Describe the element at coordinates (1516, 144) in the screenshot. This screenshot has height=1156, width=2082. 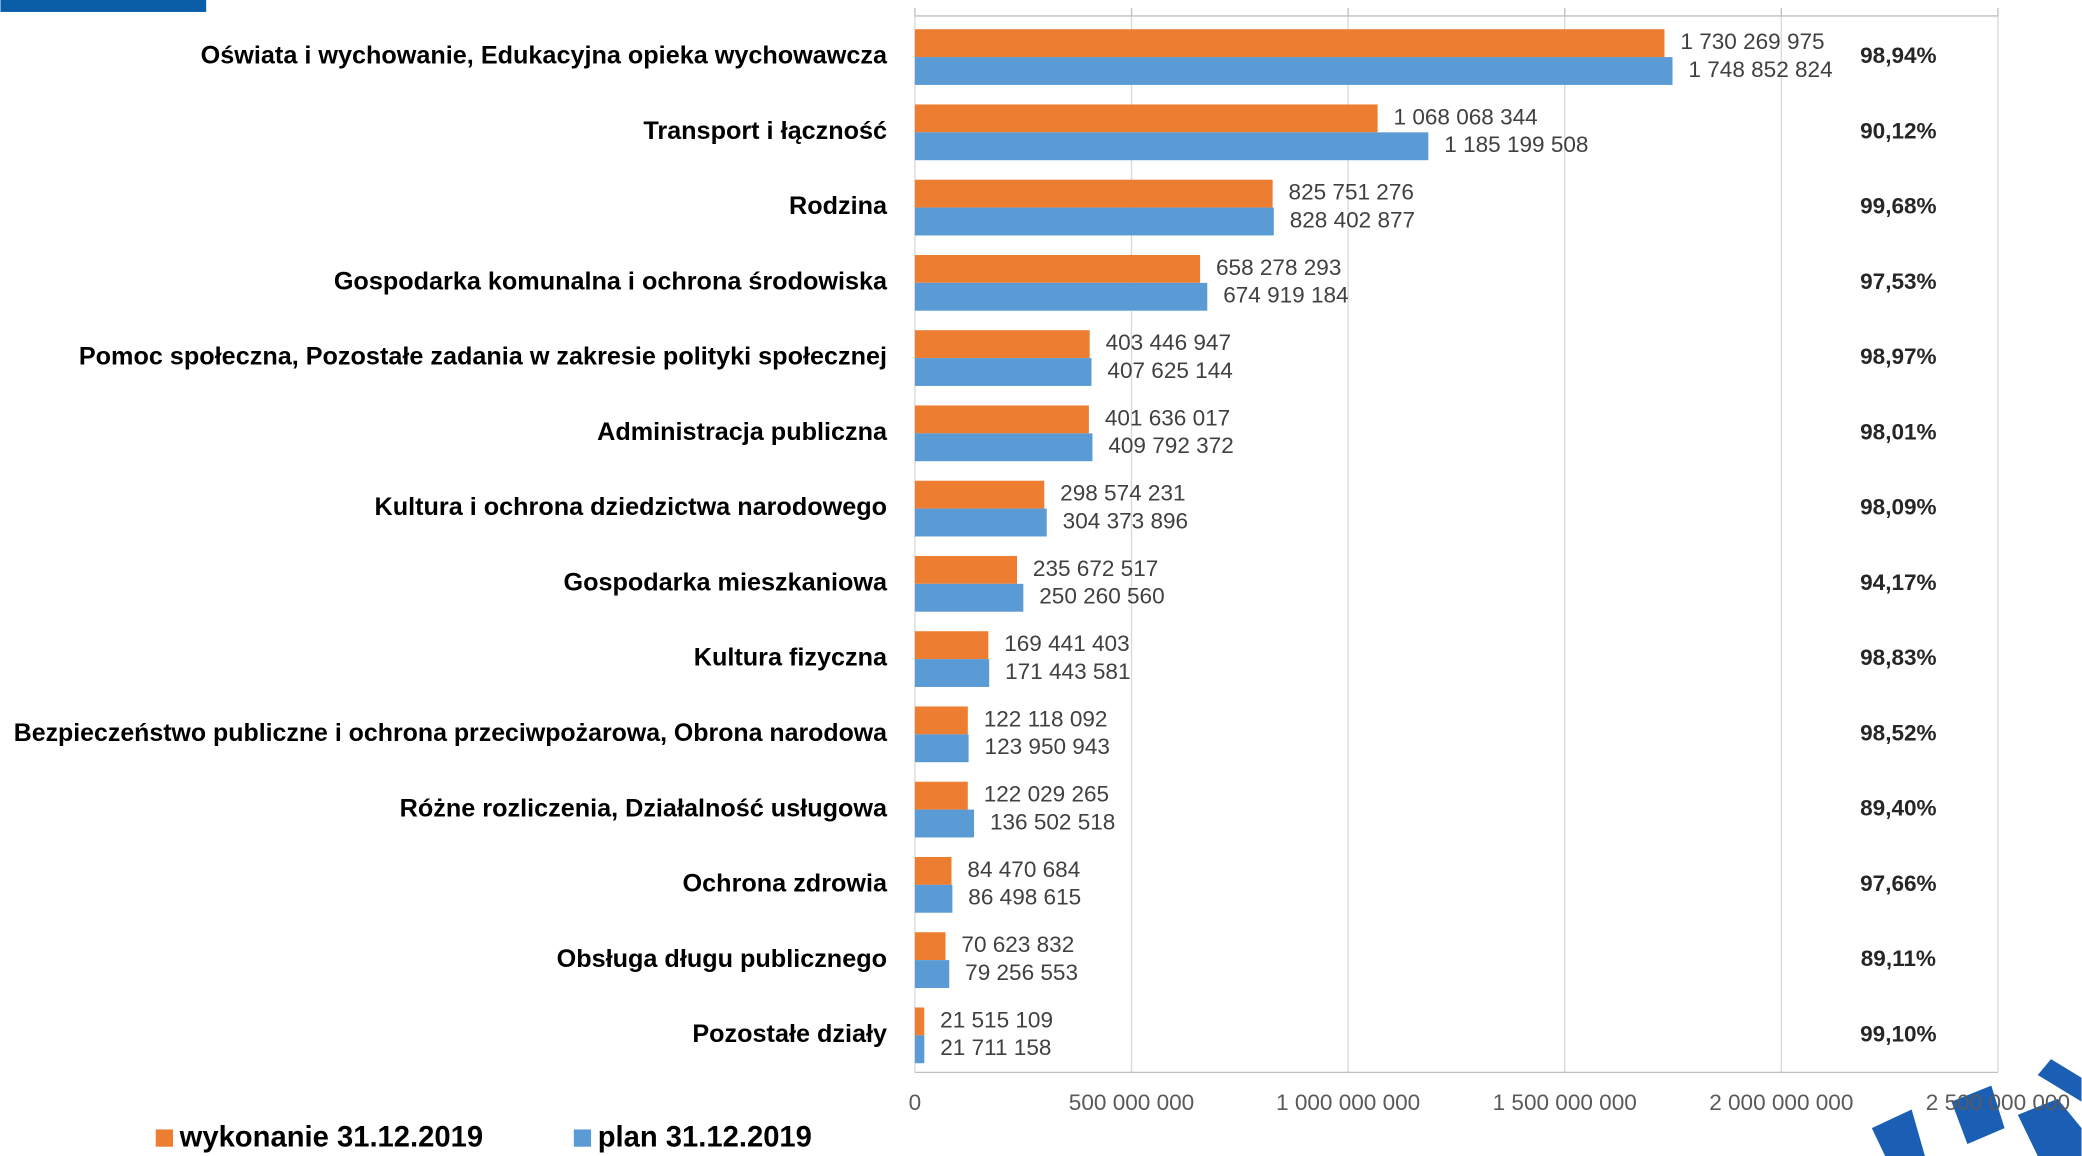
I see `value-label: 1 185 199 508` at that location.